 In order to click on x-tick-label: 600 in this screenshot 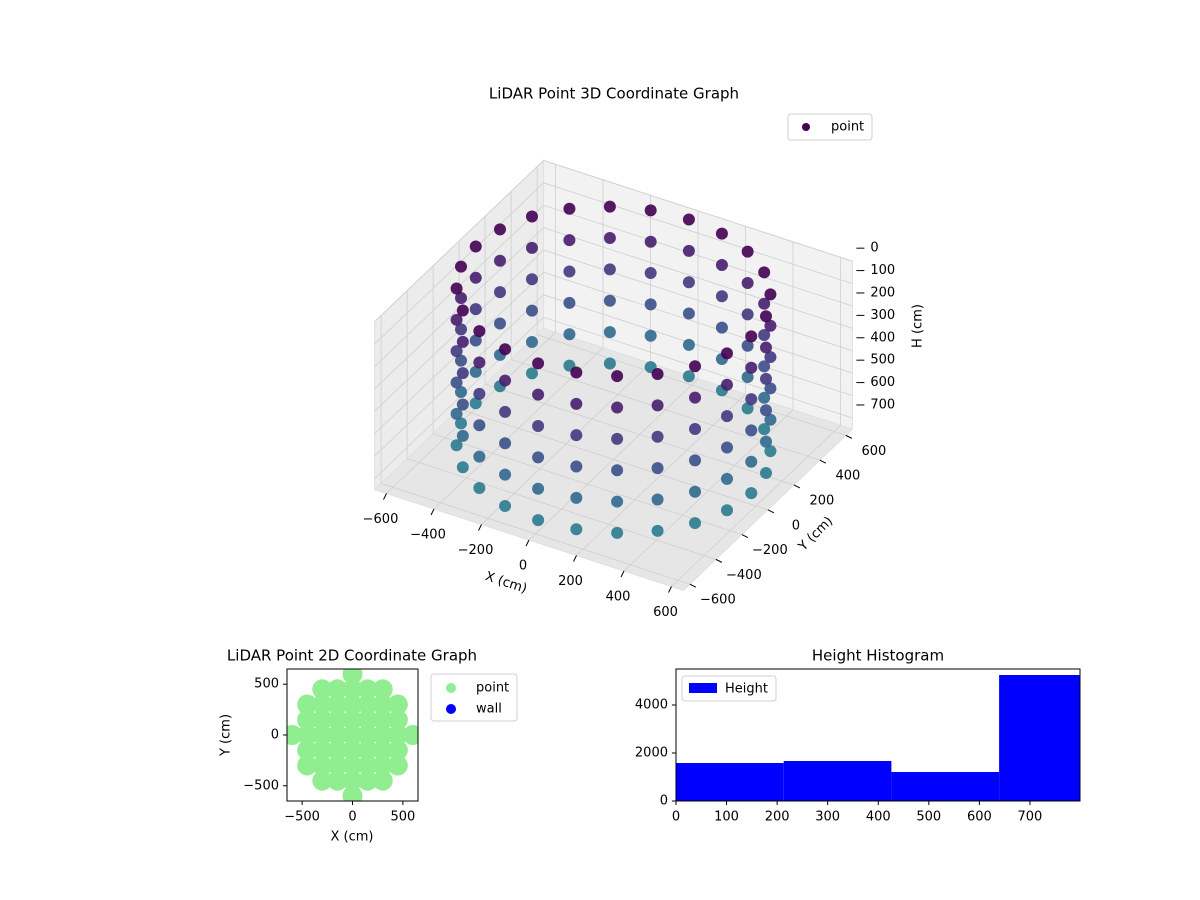, I will do `click(665, 612)`.